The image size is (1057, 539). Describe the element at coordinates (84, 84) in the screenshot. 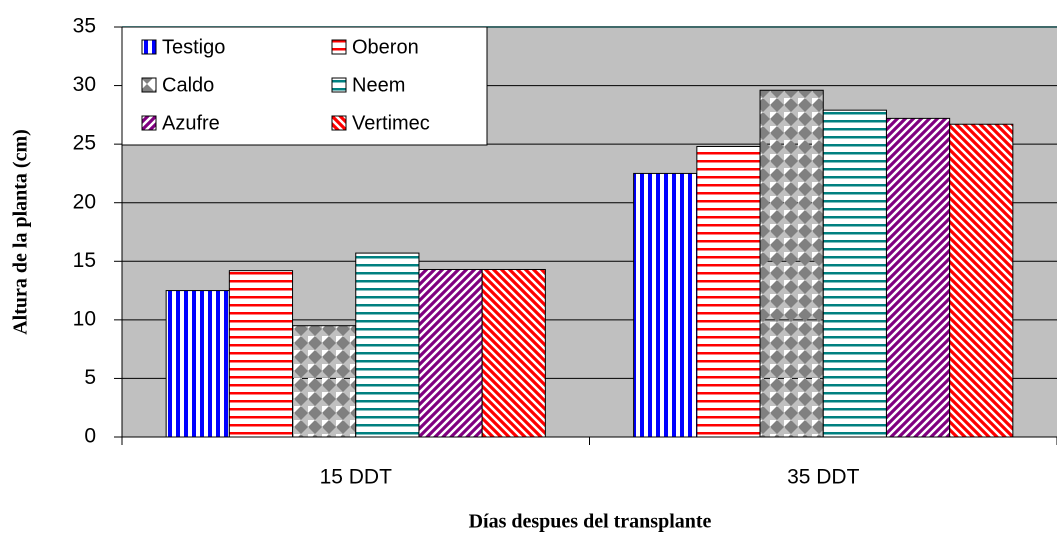

I see `y-tick-label: 30` at that location.